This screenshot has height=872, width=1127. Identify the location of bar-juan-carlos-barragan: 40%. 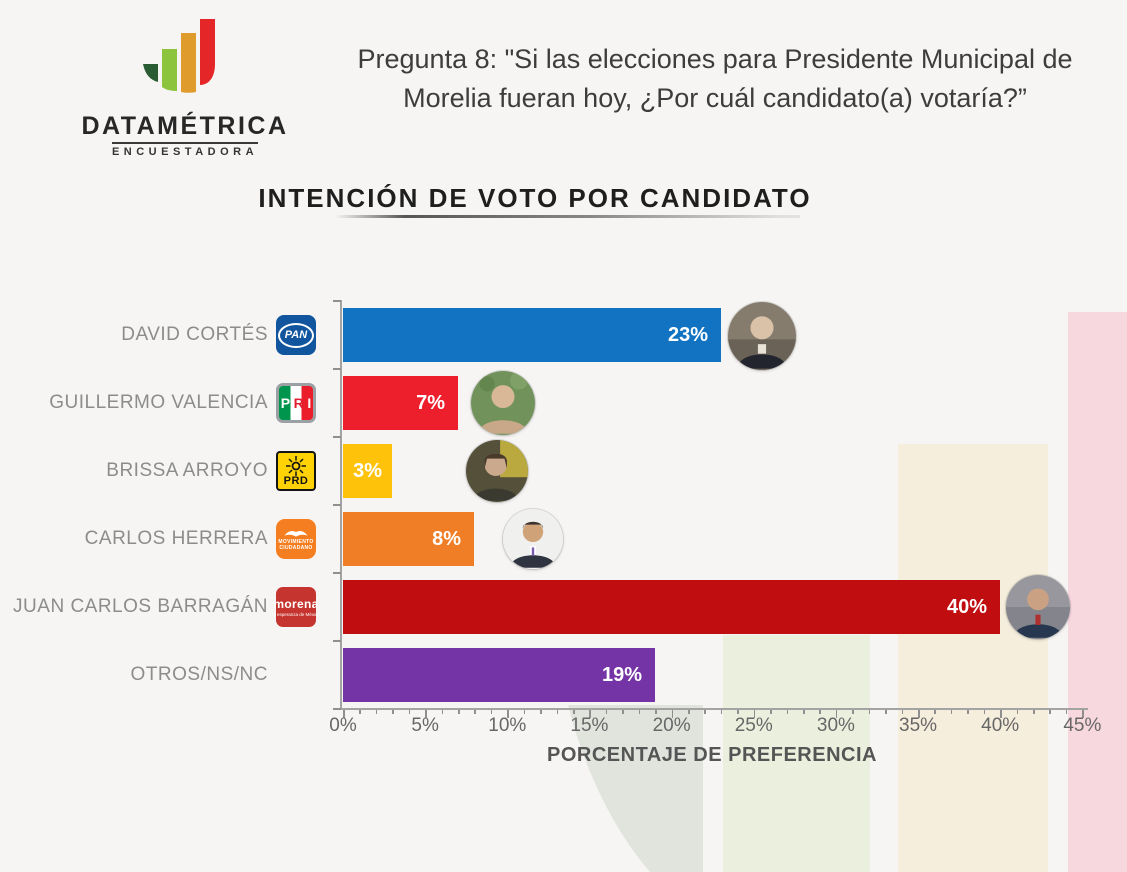
(671, 607).